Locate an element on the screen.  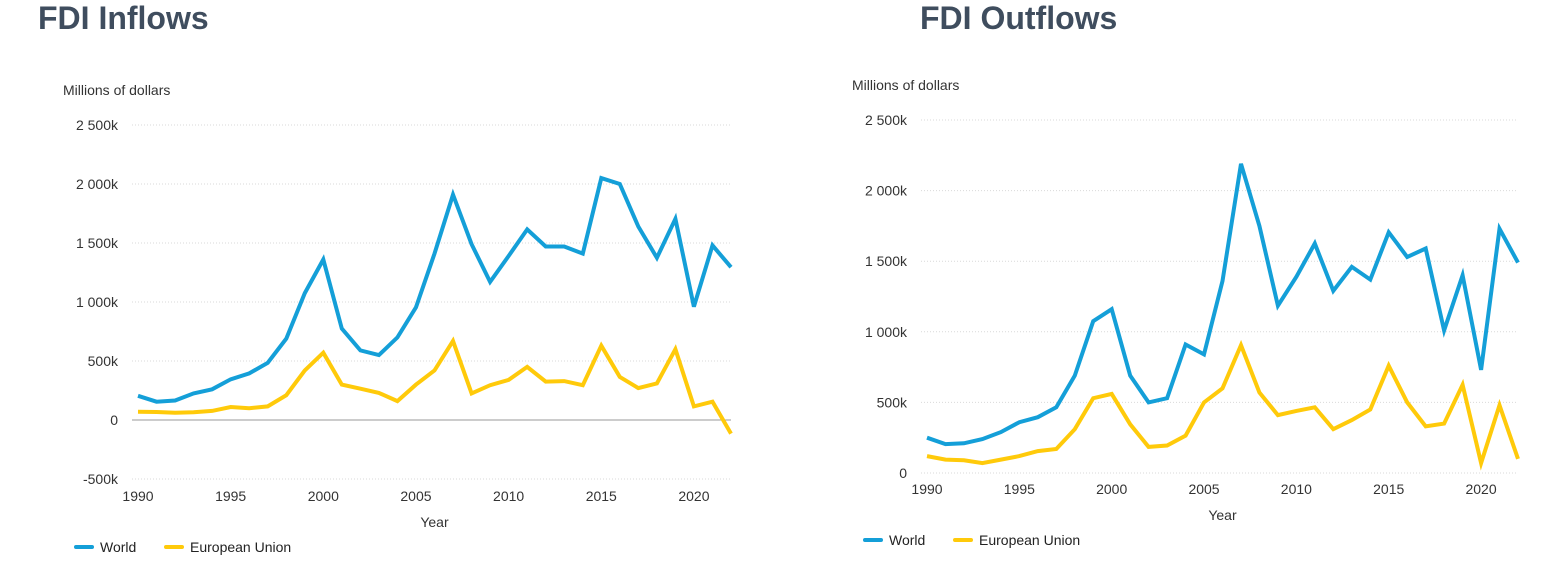
outflows-y-tick-label: 2 000k is located at coordinates (886, 191).